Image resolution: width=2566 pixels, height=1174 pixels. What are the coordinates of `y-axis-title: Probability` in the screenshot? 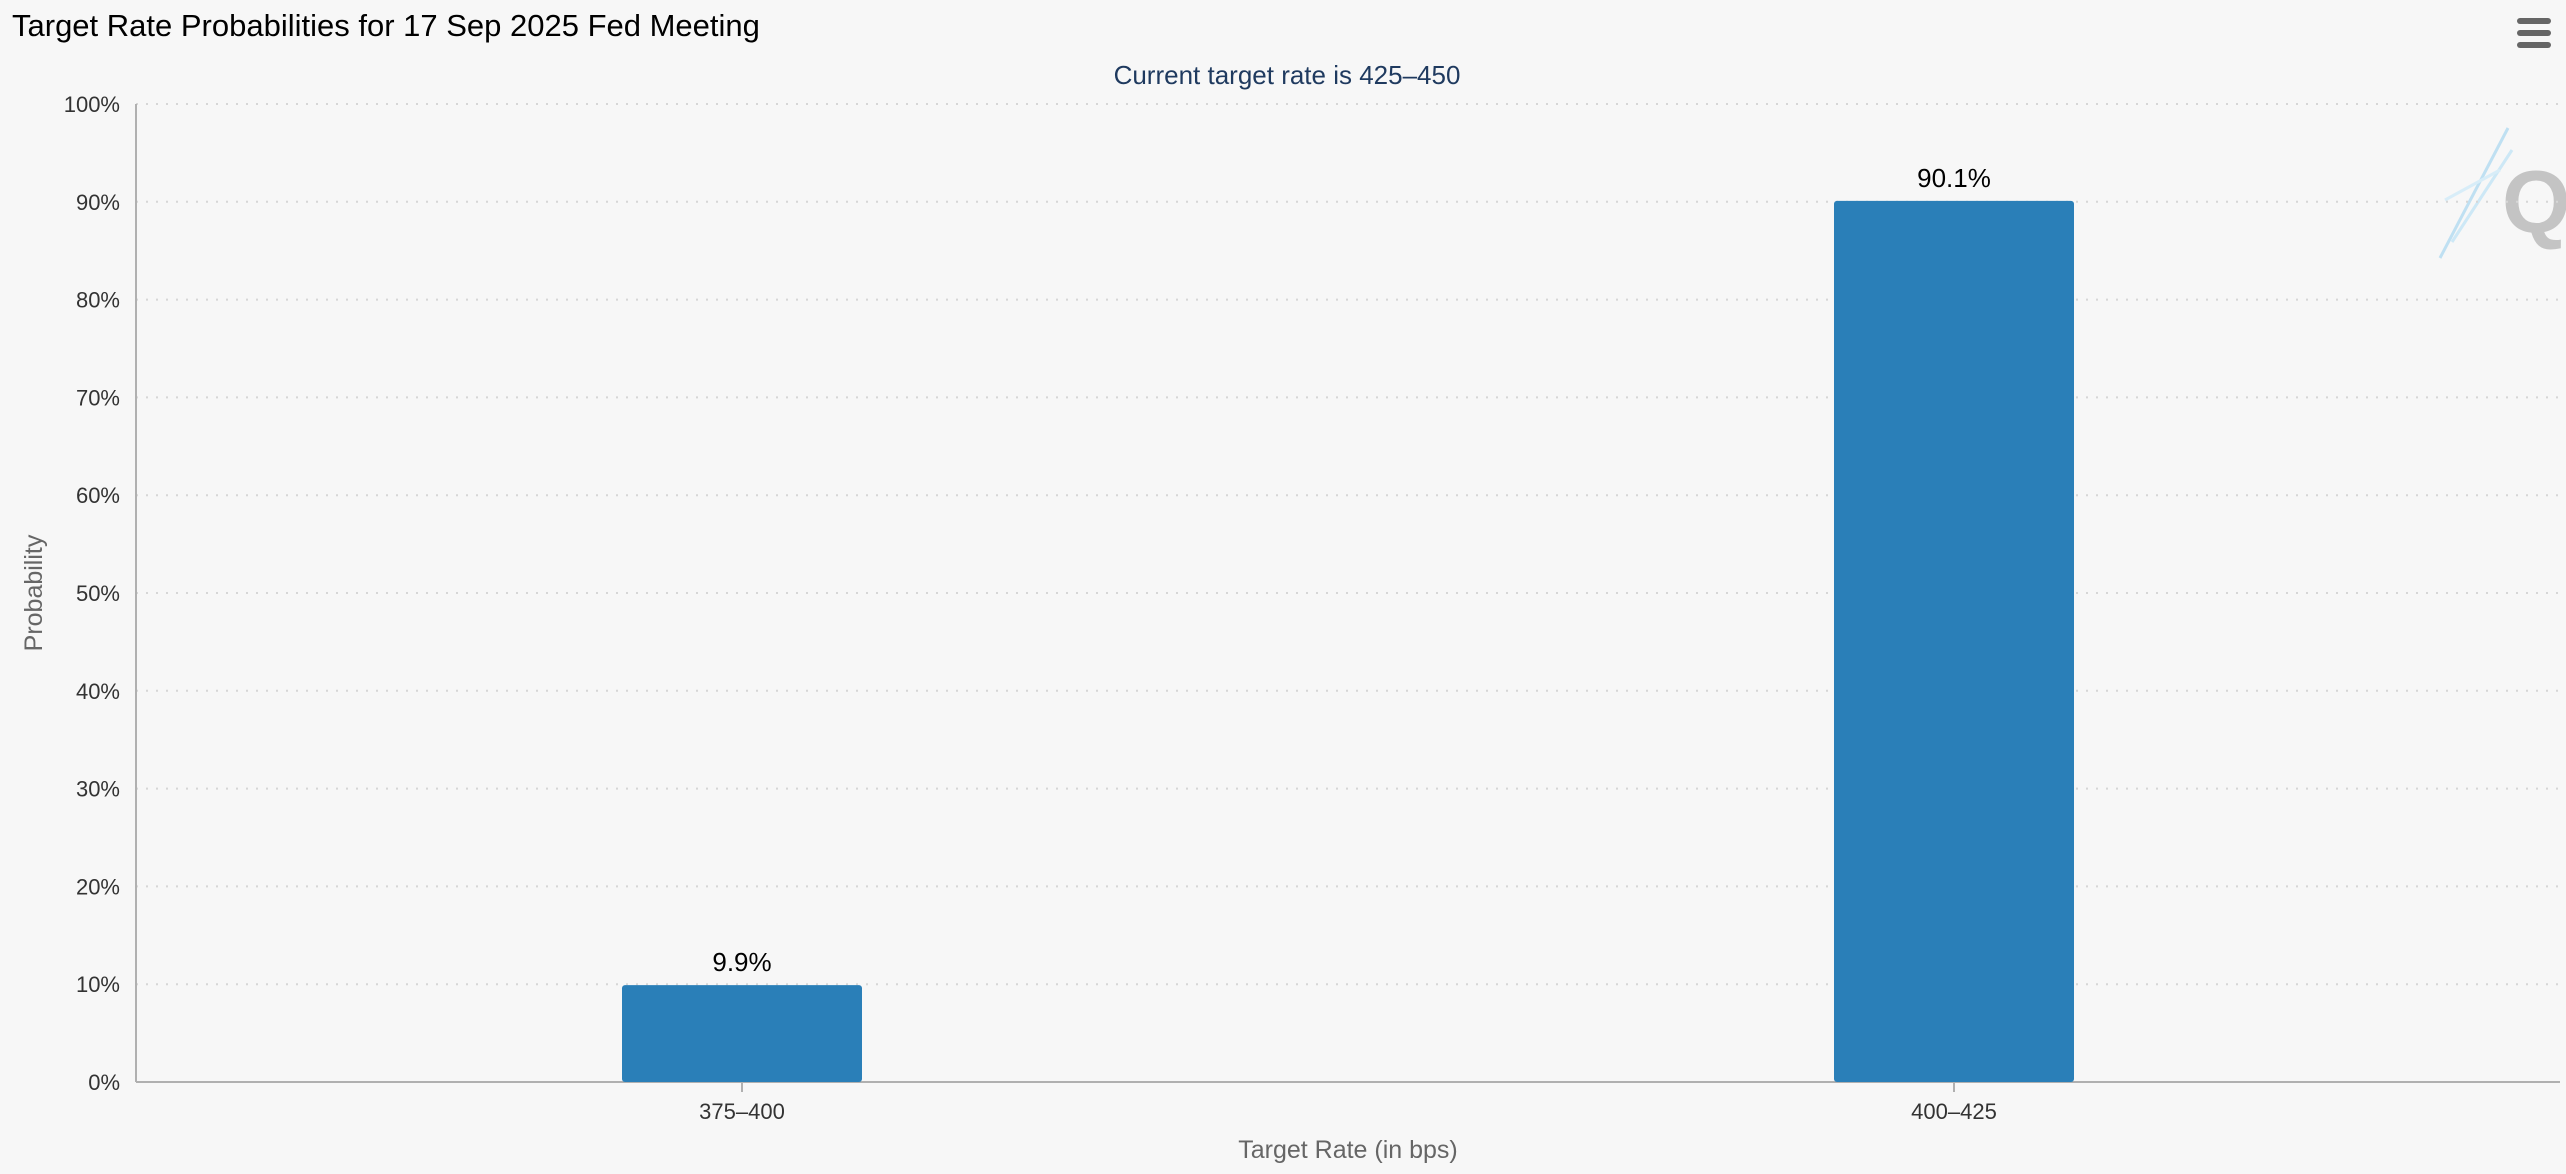 It's located at (34, 592).